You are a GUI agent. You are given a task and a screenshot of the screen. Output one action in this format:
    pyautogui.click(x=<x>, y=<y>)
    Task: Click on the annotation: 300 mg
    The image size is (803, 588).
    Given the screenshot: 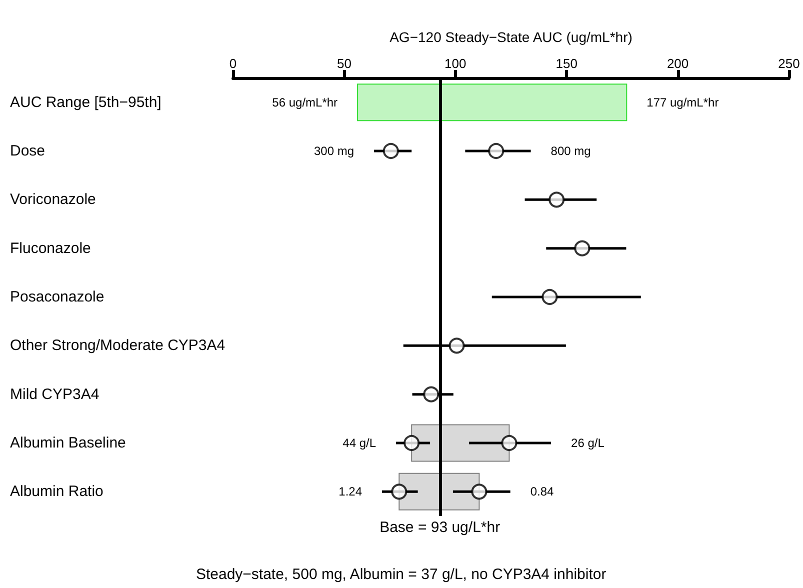 What is the action you would take?
    pyautogui.click(x=334, y=151)
    